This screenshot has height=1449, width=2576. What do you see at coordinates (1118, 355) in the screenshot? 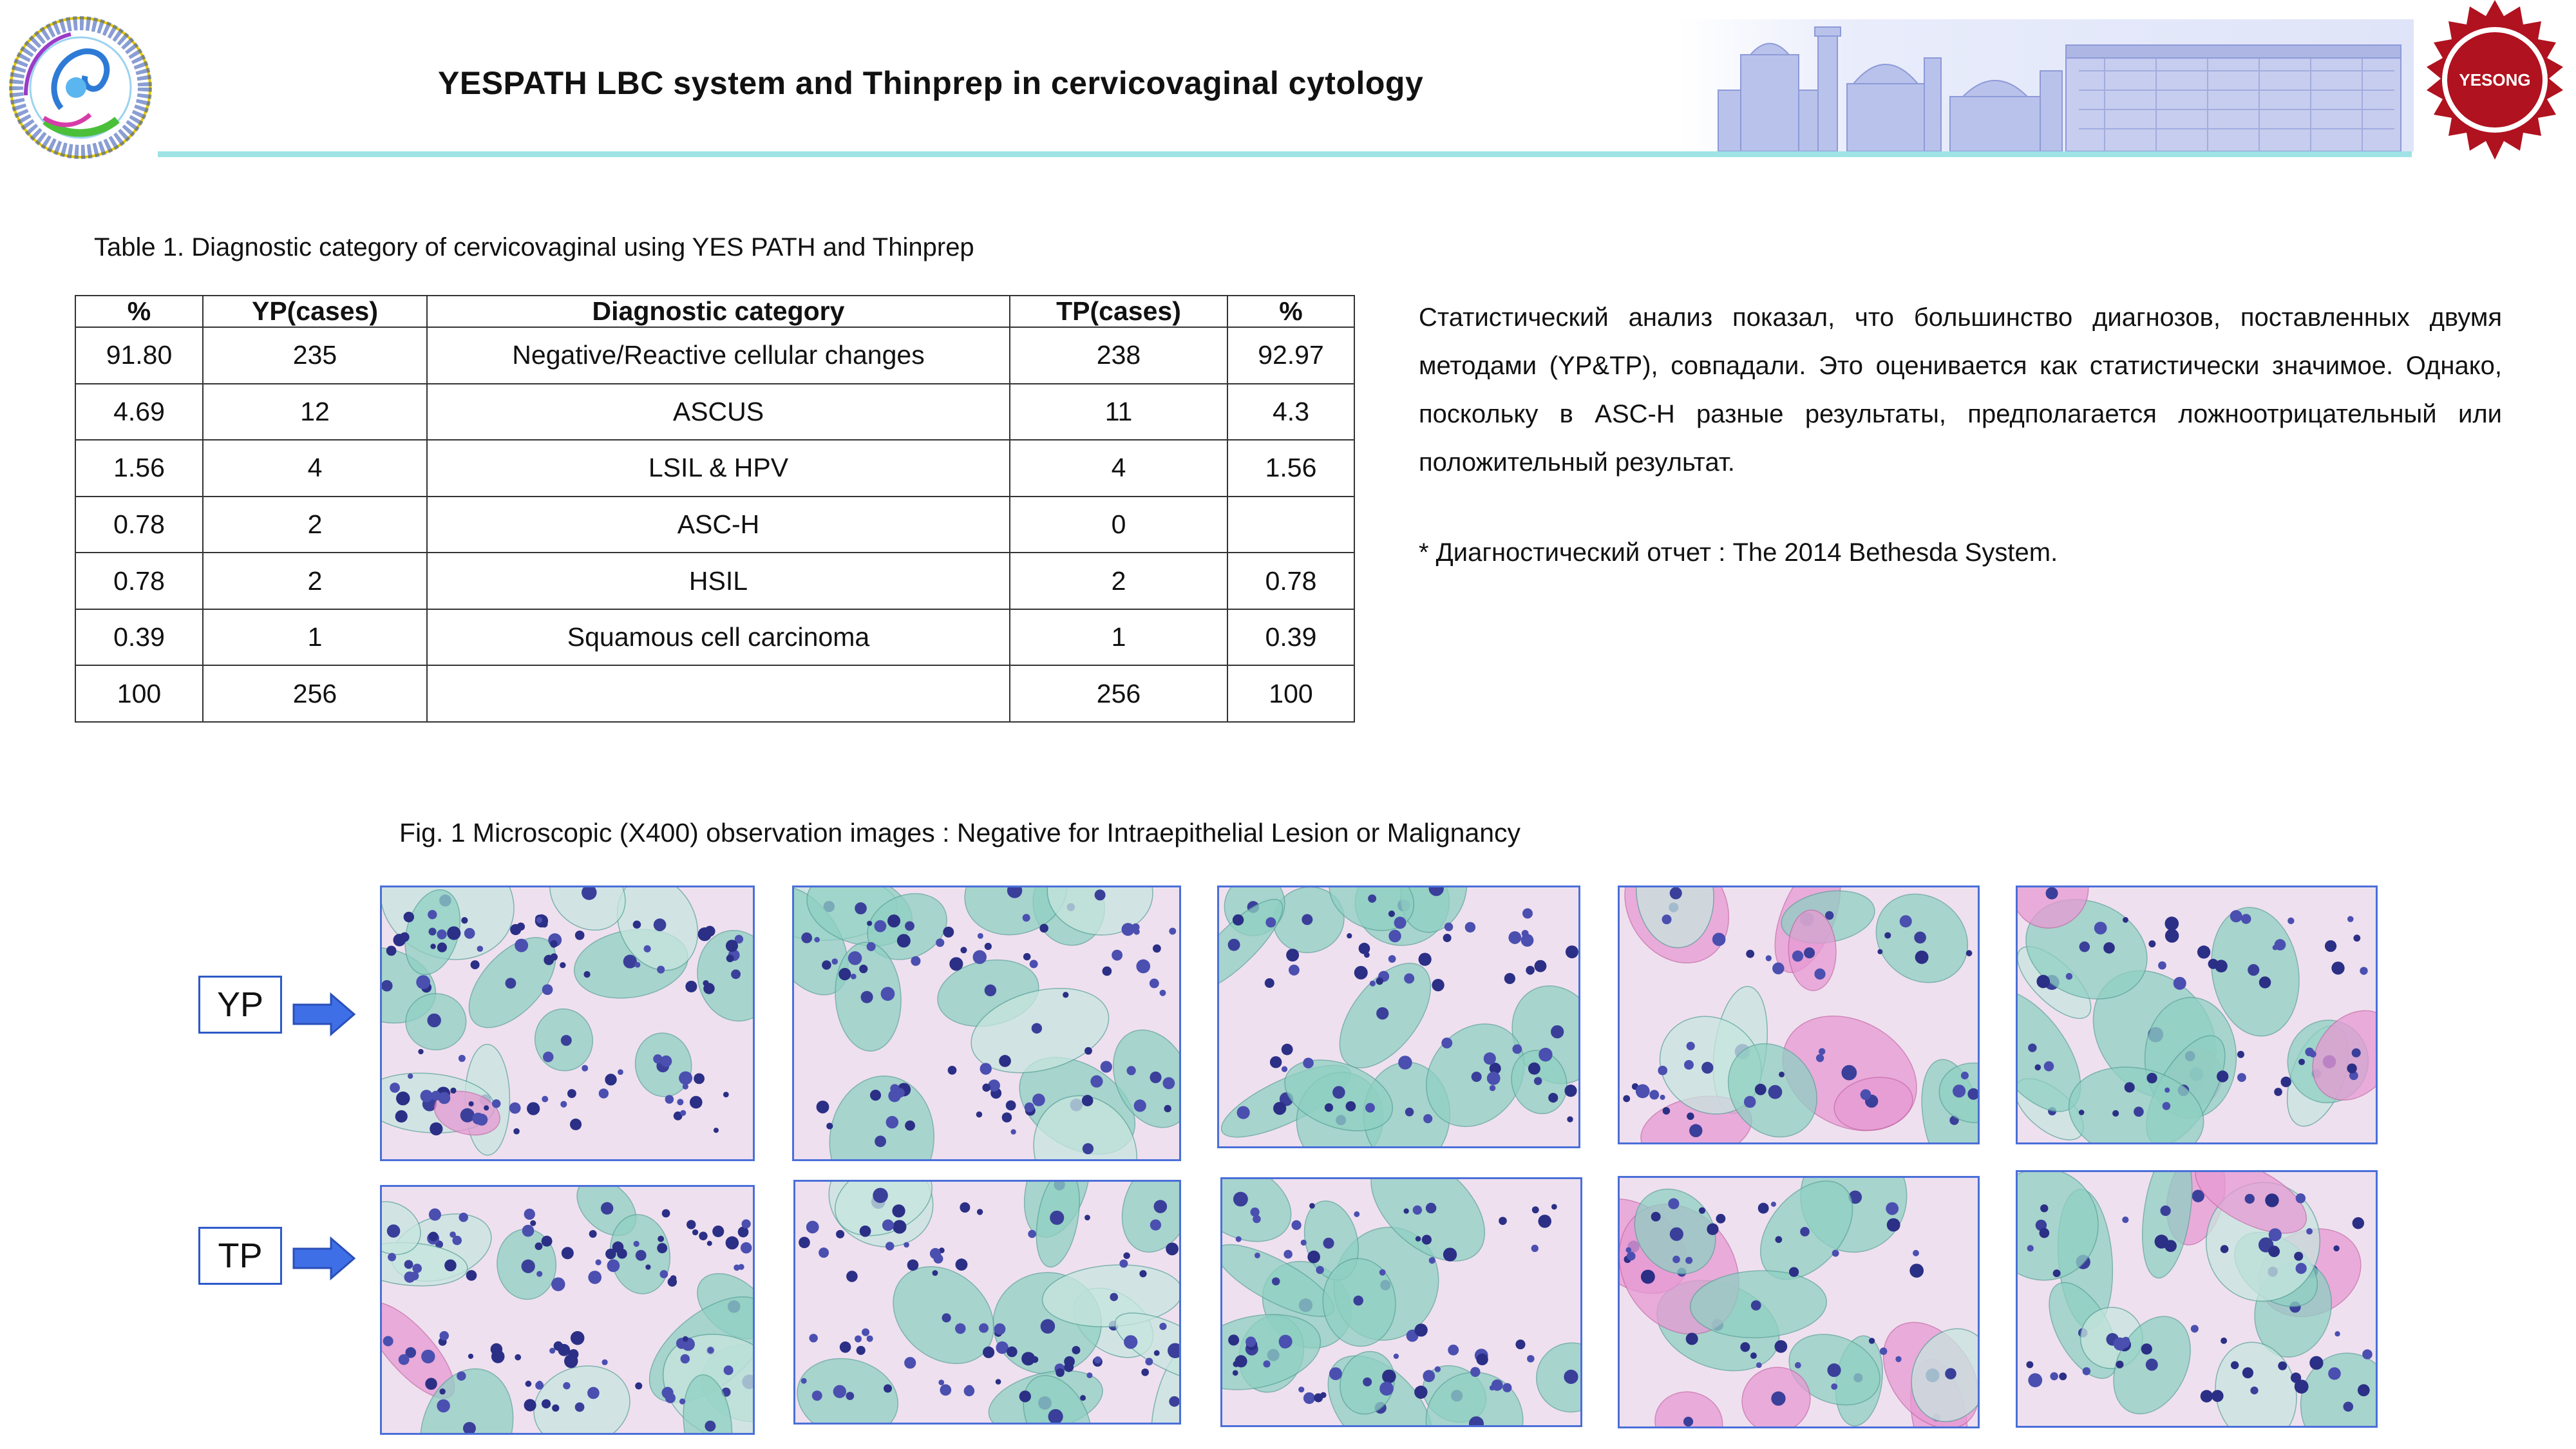
I see `table-cell: 238` at bounding box center [1118, 355].